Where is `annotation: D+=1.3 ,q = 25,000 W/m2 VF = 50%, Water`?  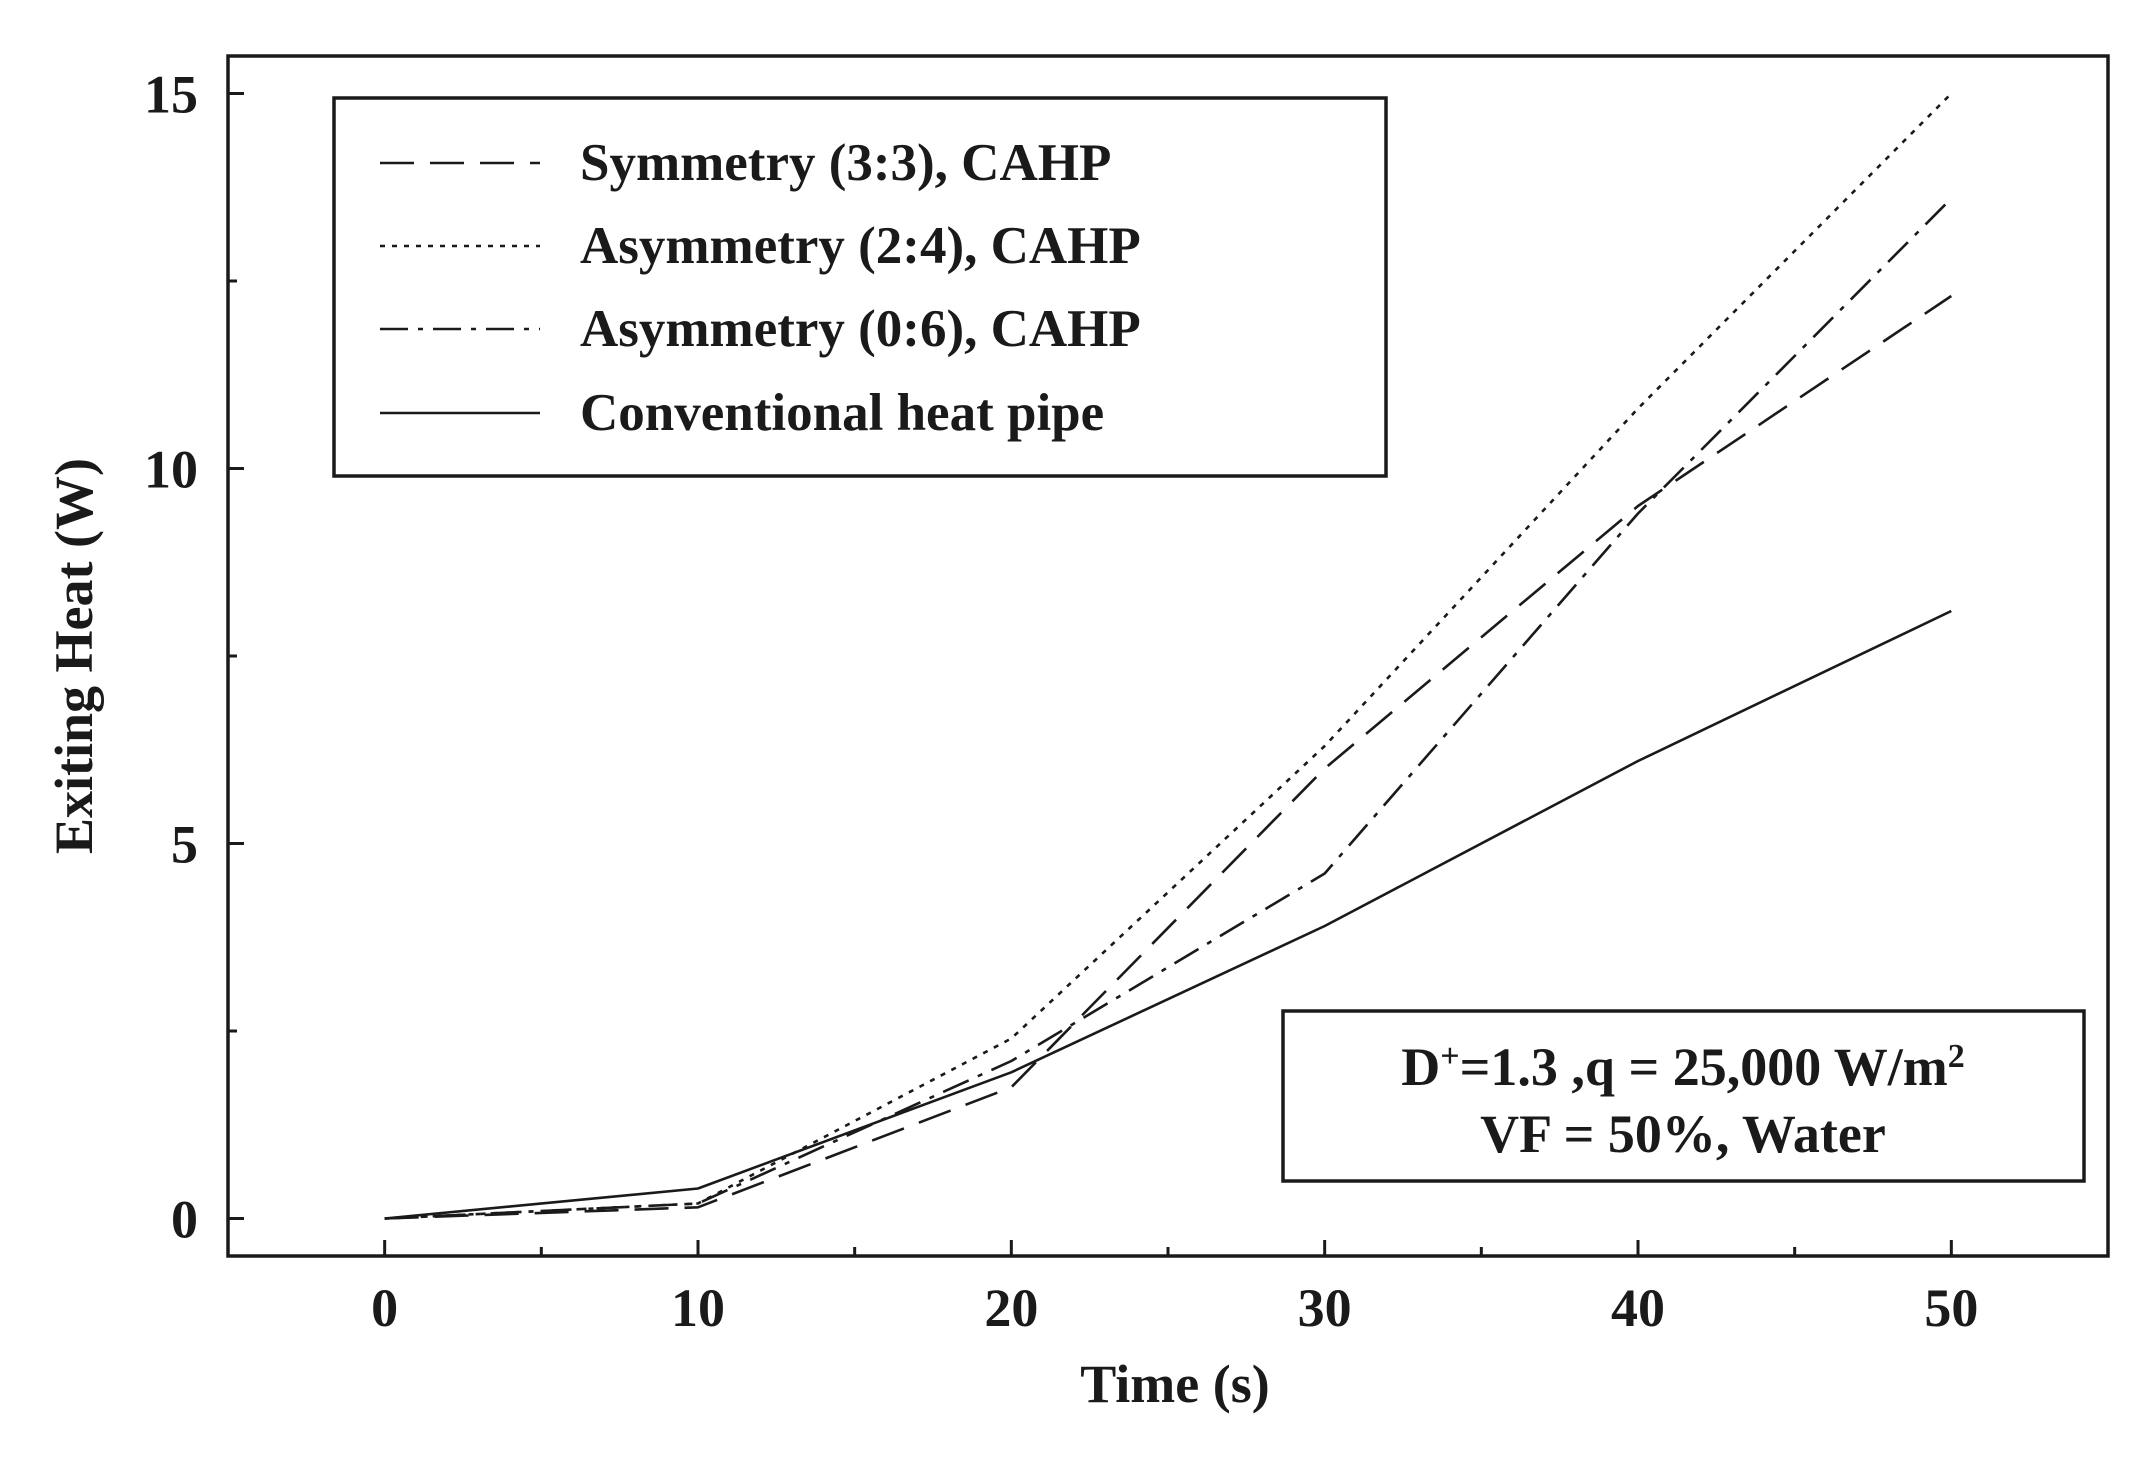
annotation: D+=1.3 ,q = 25,000 W/m2 VF = 50%, Water is located at coordinates (1683, 1096).